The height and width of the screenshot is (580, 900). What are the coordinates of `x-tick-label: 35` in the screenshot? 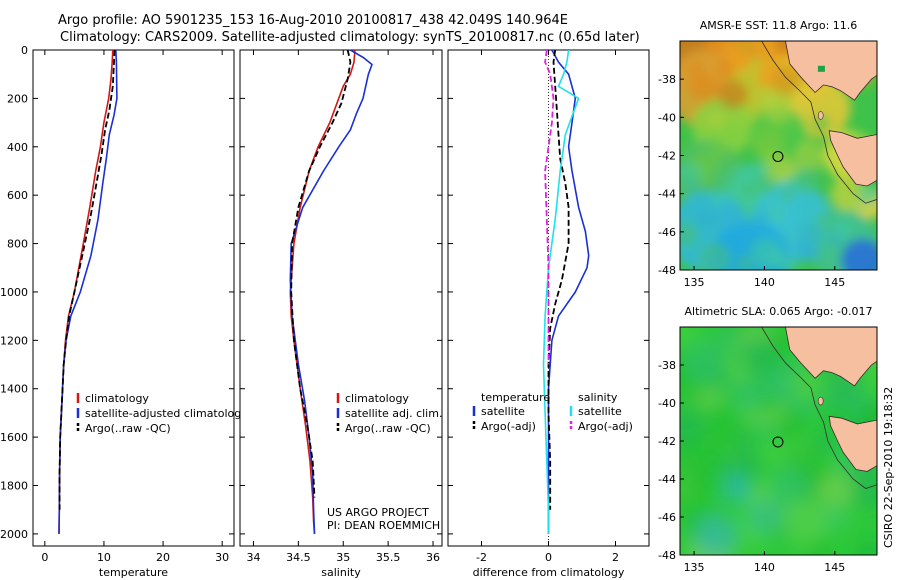 It's located at (343, 557).